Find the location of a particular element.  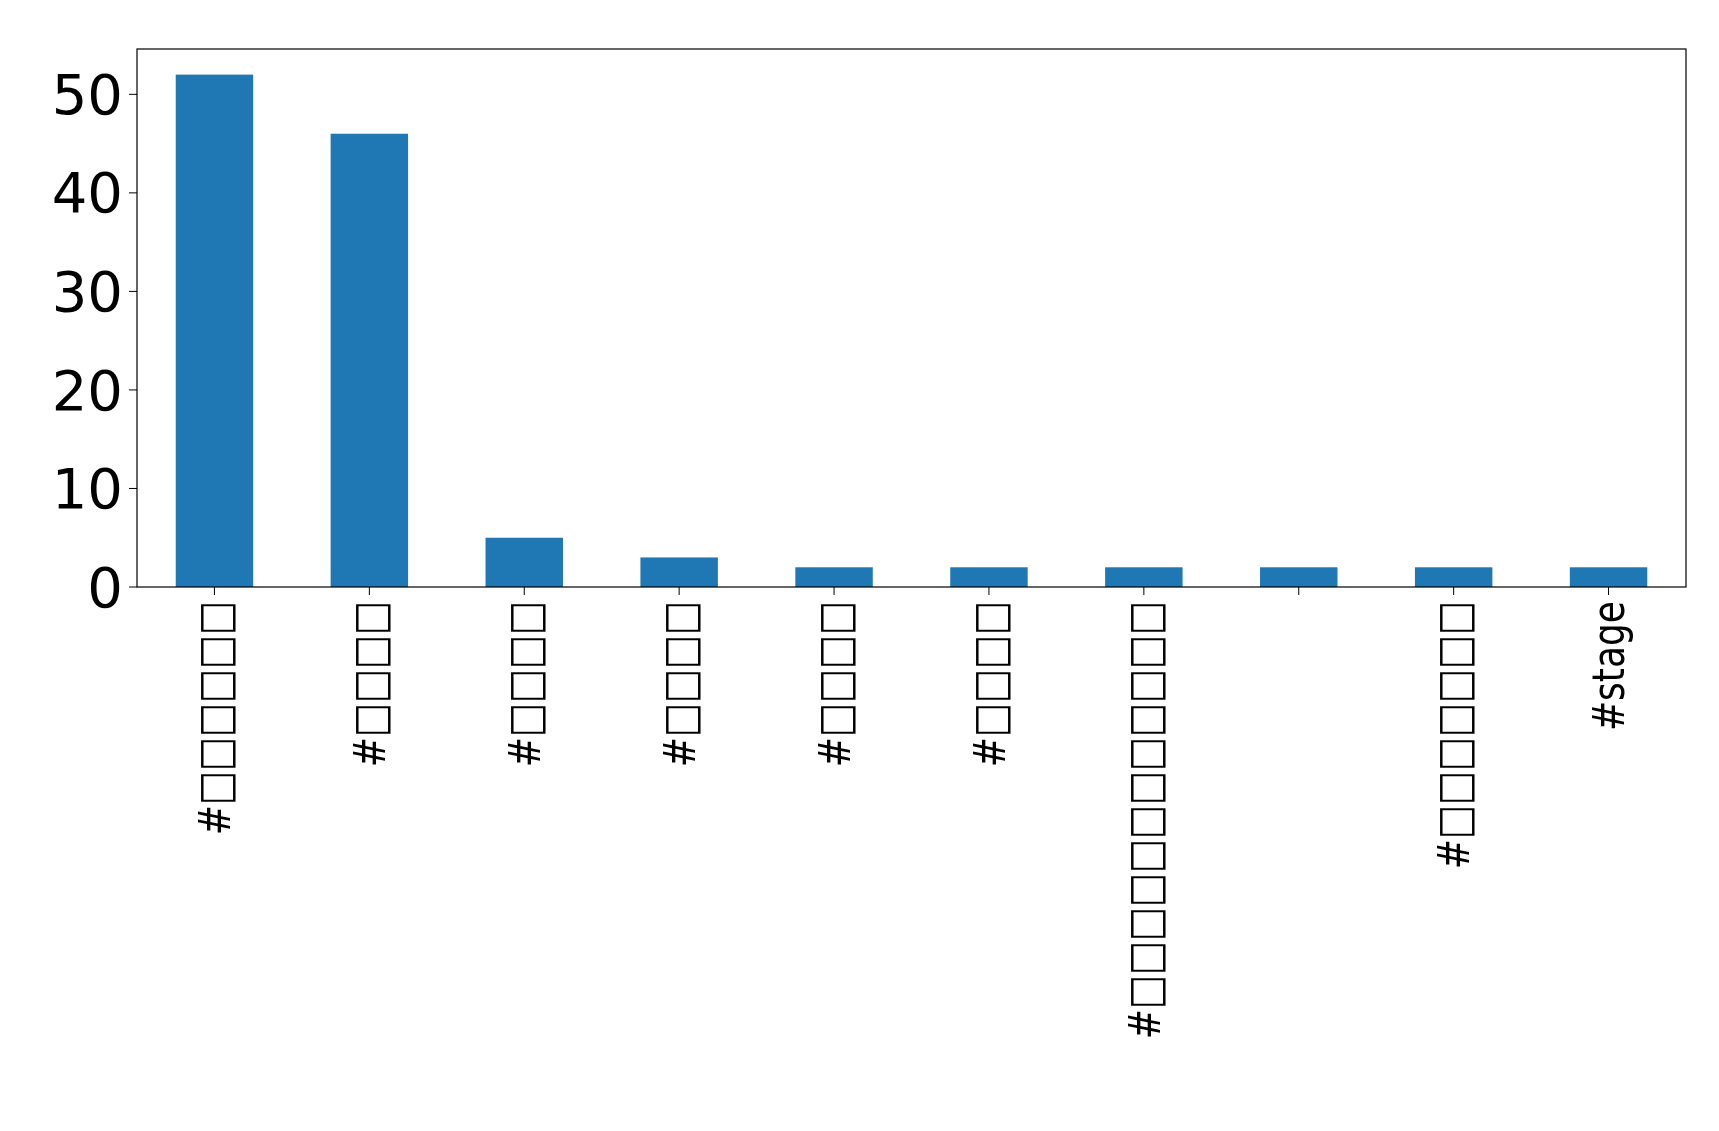

y-tick-label: 10 is located at coordinates (87, 489).